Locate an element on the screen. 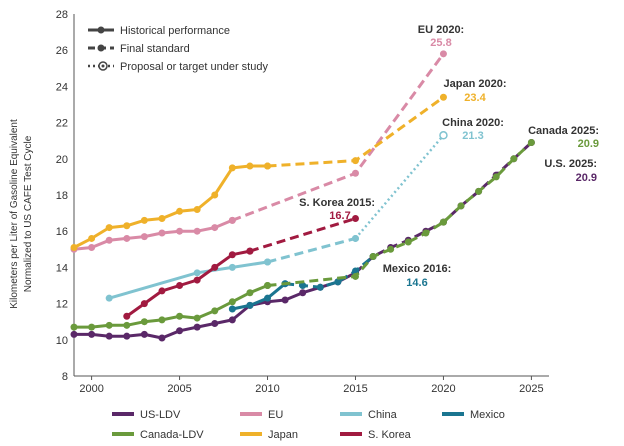  legend-item-mexico: Mexico is located at coordinates (473, 415).